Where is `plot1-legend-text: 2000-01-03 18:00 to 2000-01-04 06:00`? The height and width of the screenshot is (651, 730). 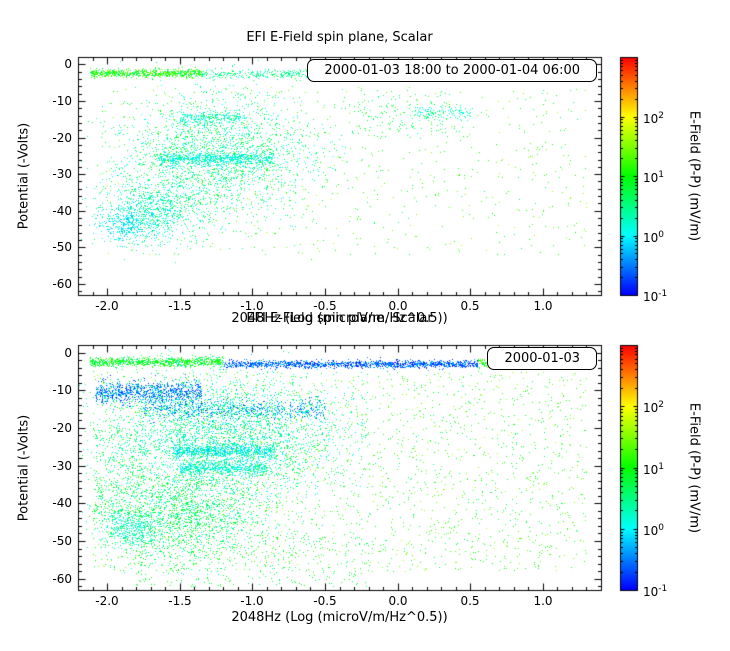 plot1-legend-text: 2000-01-03 18:00 to 2000-01-04 06:00 is located at coordinates (452, 70).